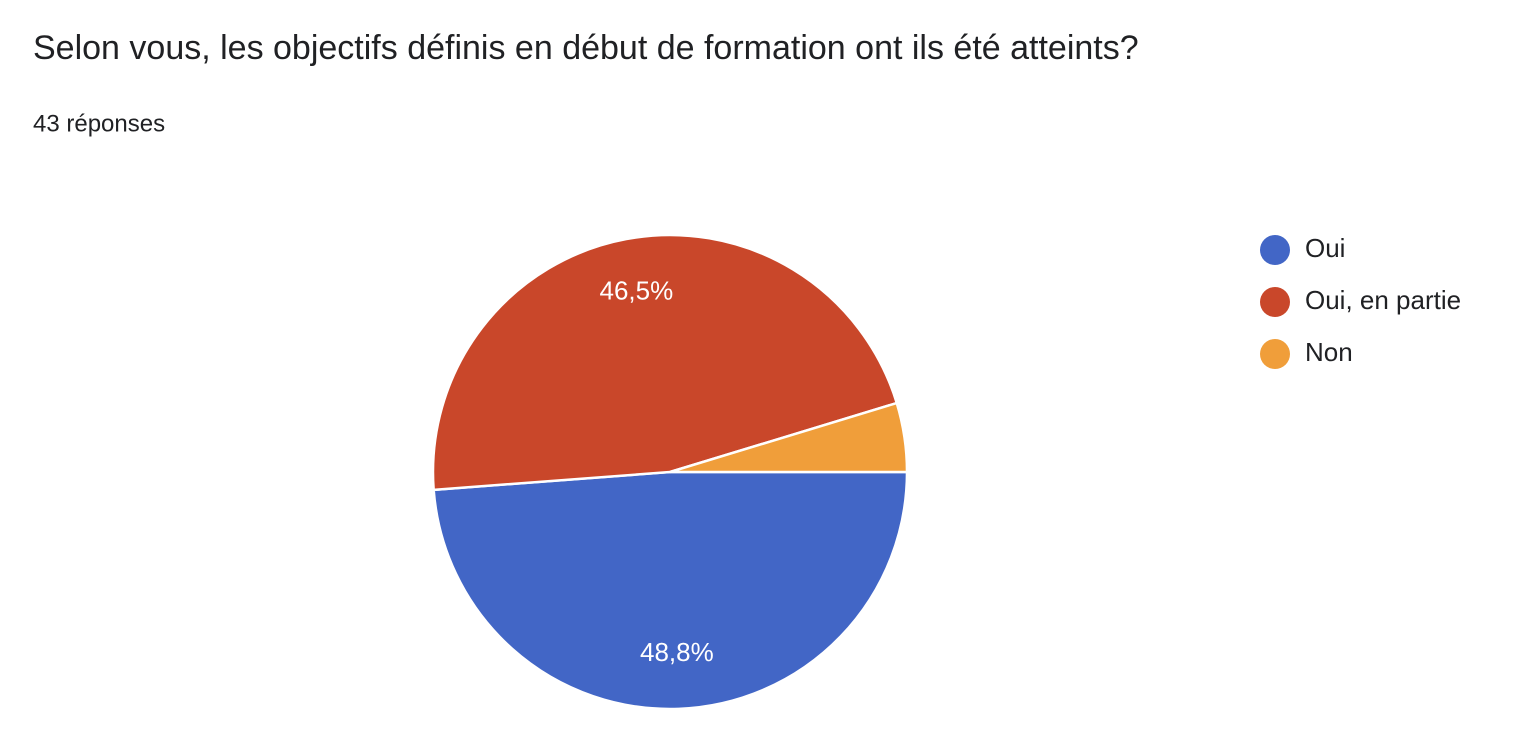 The height and width of the screenshot is (738, 1530). What do you see at coordinates (1383, 300) in the screenshot?
I see `legend-label: Oui, en partie` at bounding box center [1383, 300].